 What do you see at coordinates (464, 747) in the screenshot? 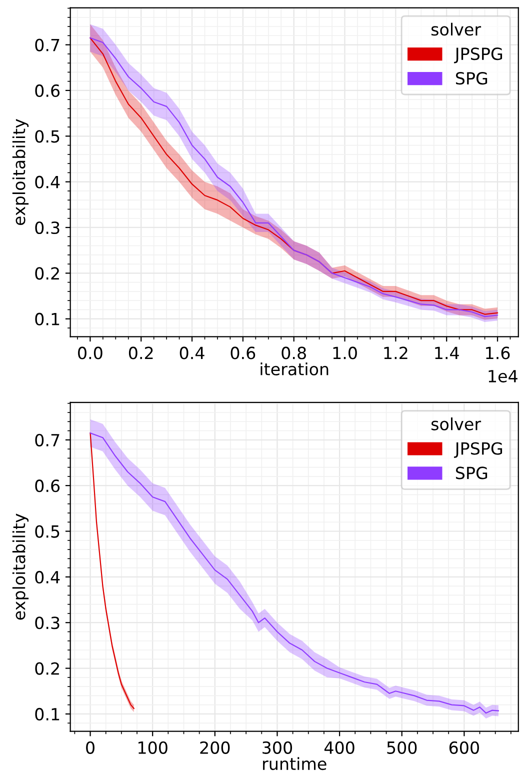
I see `x-tick-label: 600` at bounding box center [464, 747].